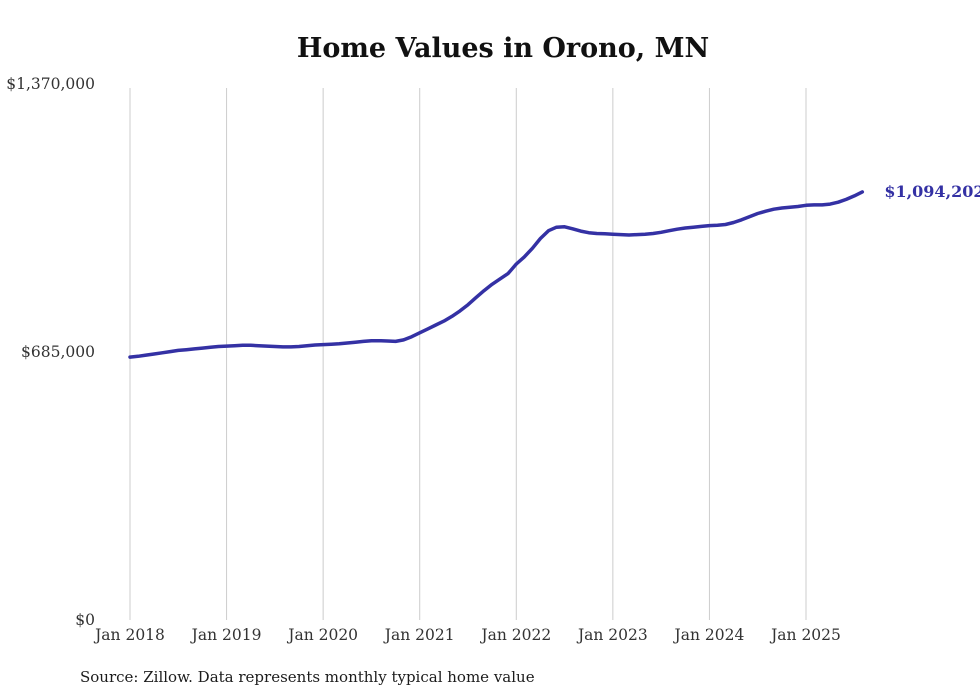 The image size is (980, 699). I want to click on x-tick-label: Jan 2024, so click(709, 635).